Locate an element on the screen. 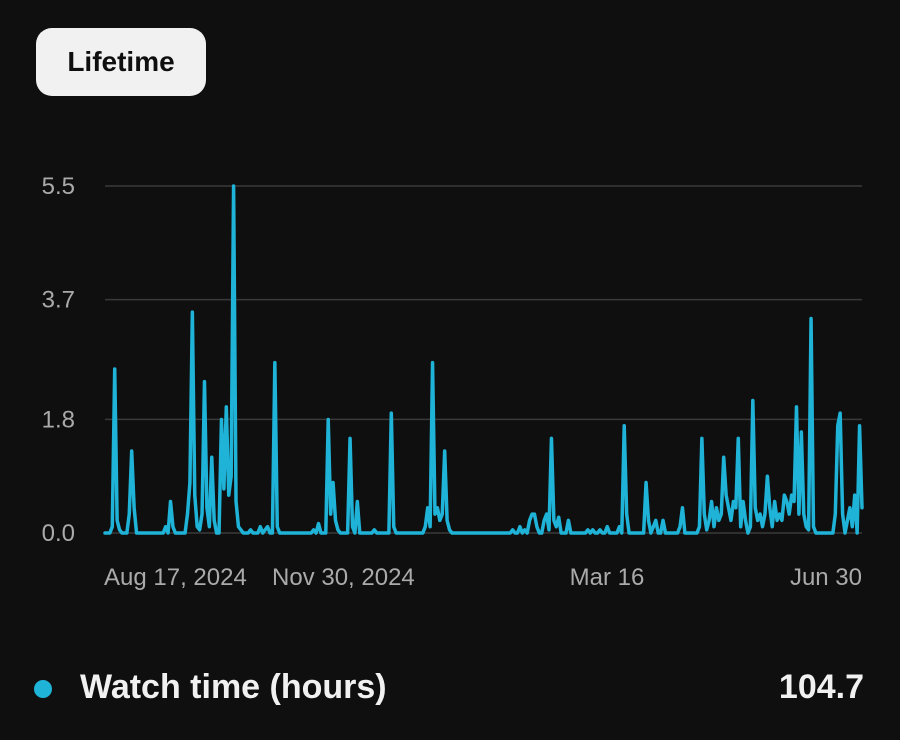  legend-total-value: 104.7 is located at coordinates (821, 687).